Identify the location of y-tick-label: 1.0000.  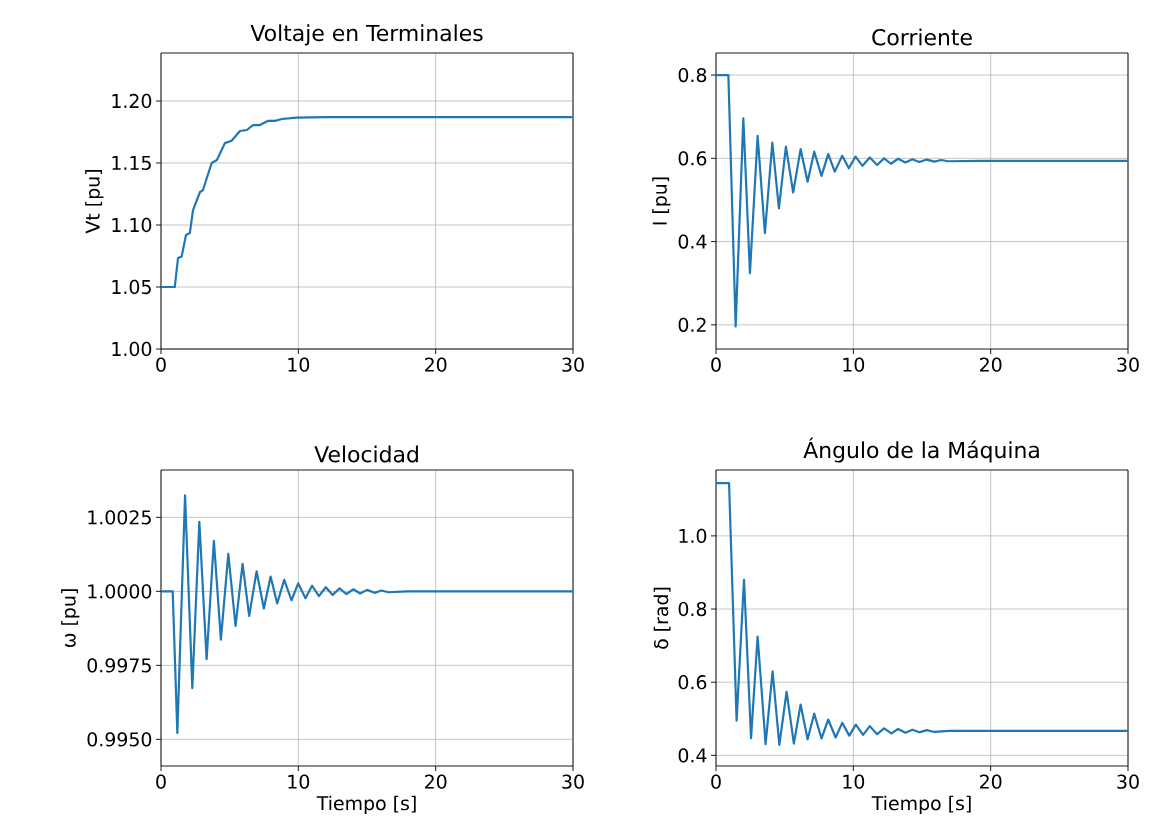
(120, 591).